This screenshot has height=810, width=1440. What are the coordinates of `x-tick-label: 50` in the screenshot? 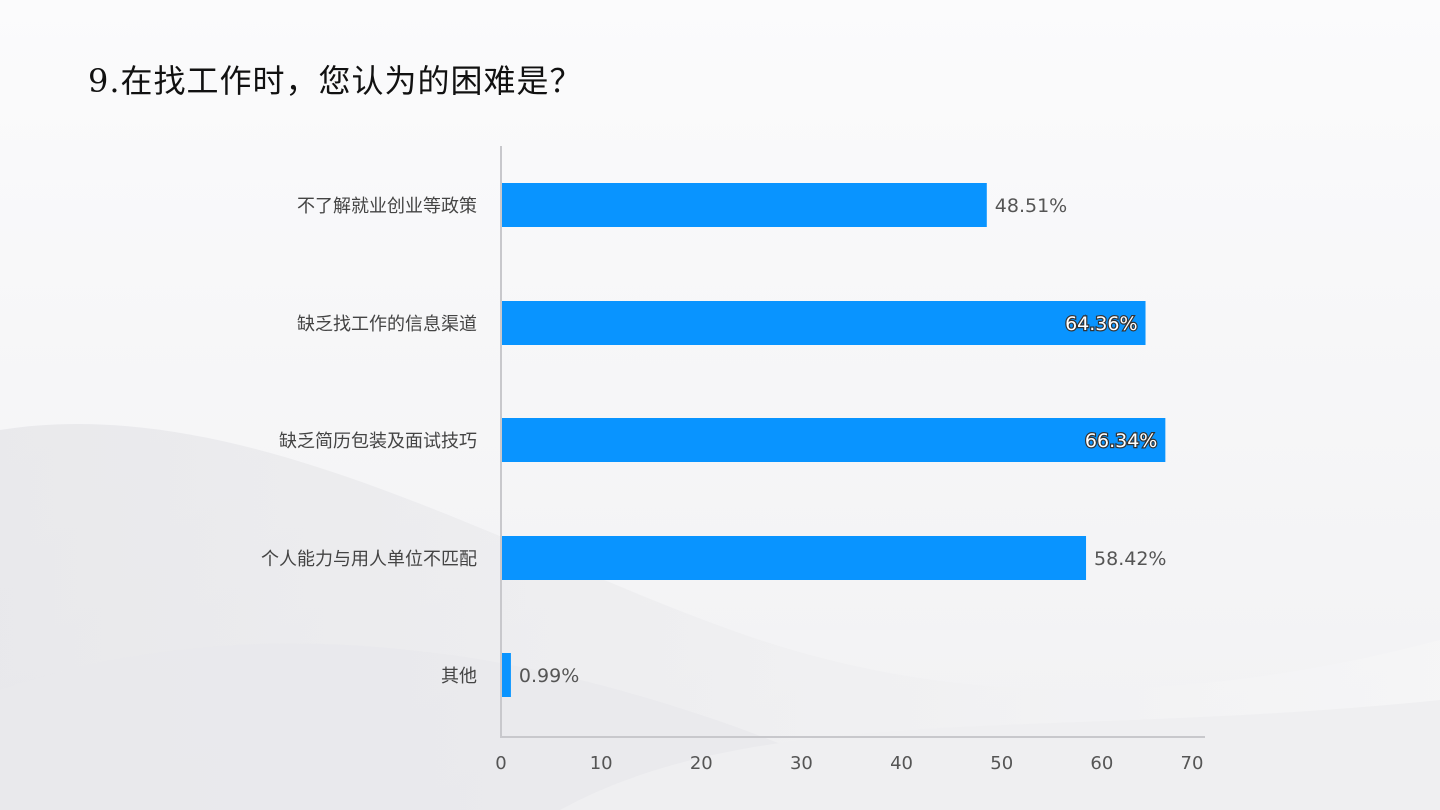 It's located at (1001, 763).